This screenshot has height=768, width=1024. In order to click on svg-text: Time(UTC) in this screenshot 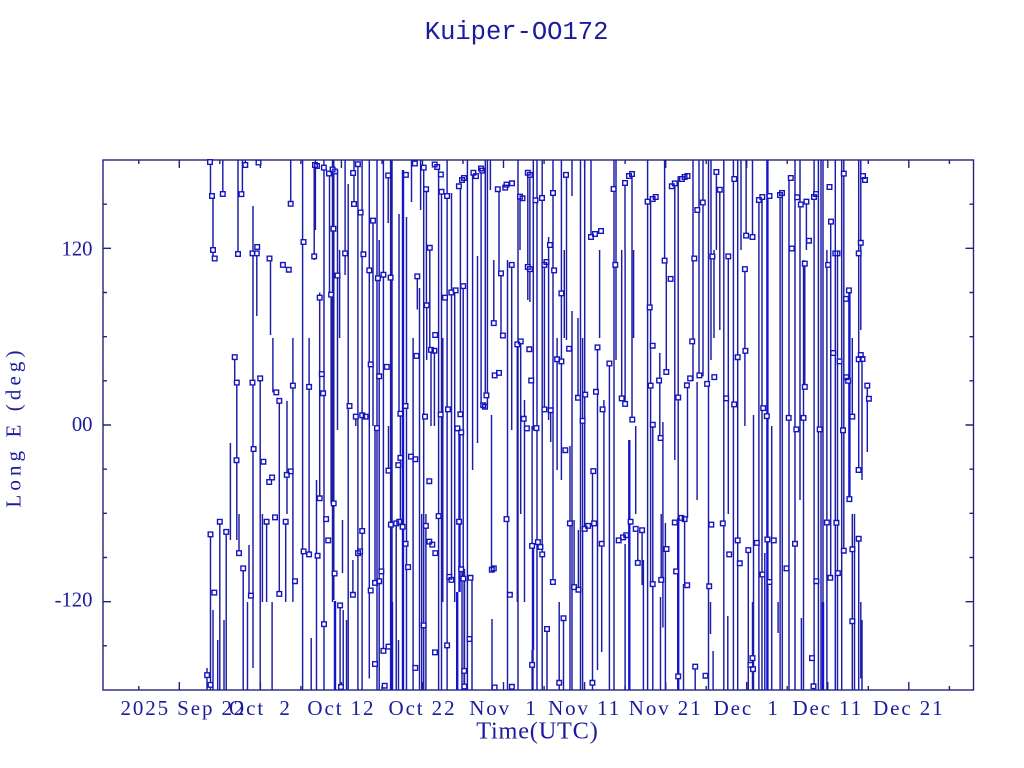, I will do `click(537, 731)`.